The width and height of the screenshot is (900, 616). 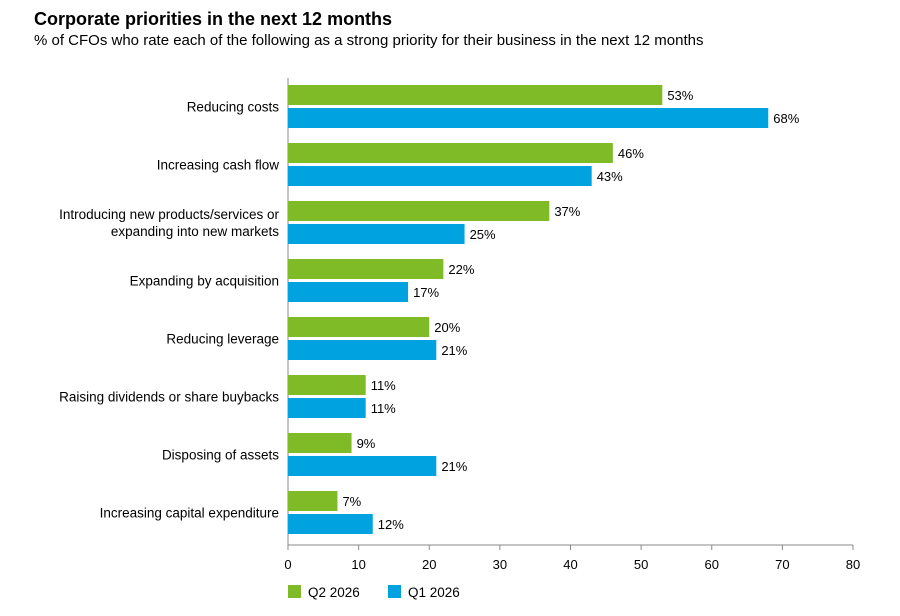 I want to click on data-label: 22%, so click(x=461, y=269).